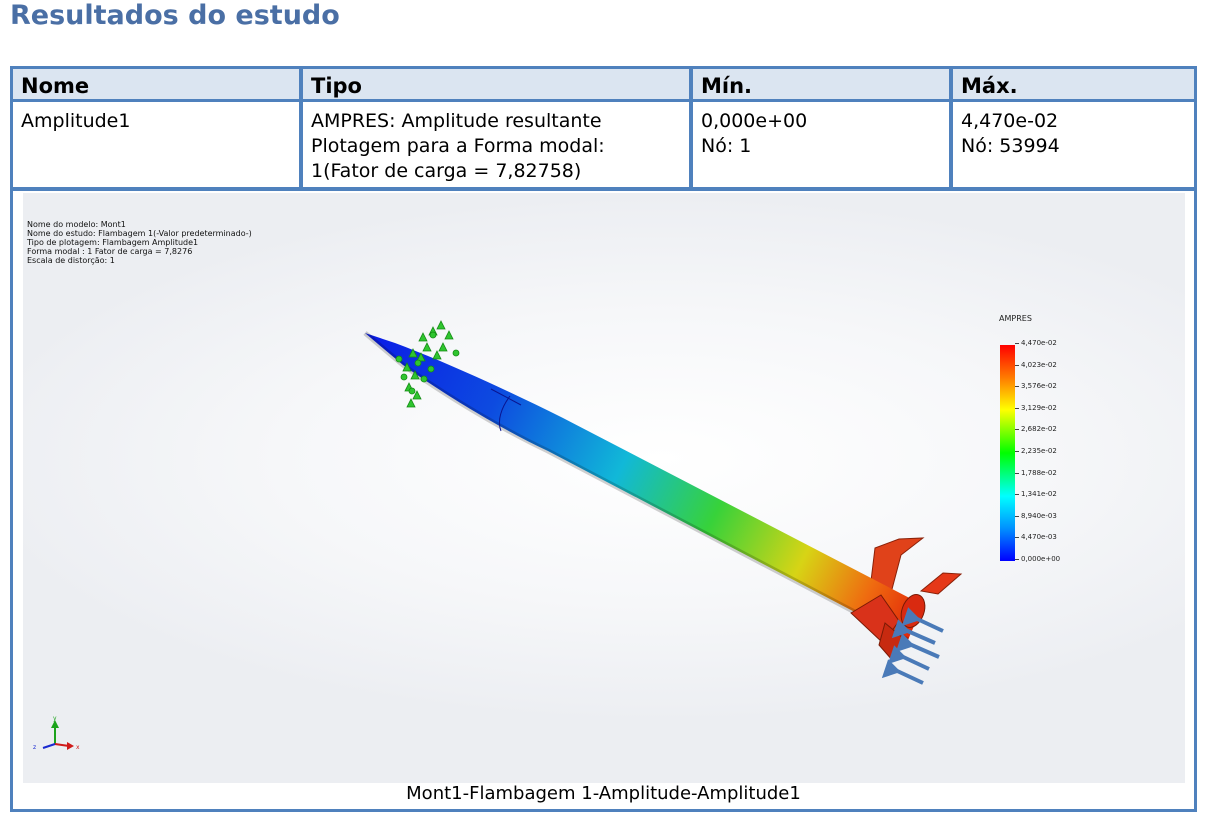 This screenshot has width=1211, height=821. Describe the element at coordinates (1039, 429) in the screenshot. I see `legend-label: 2,682e-02` at that location.